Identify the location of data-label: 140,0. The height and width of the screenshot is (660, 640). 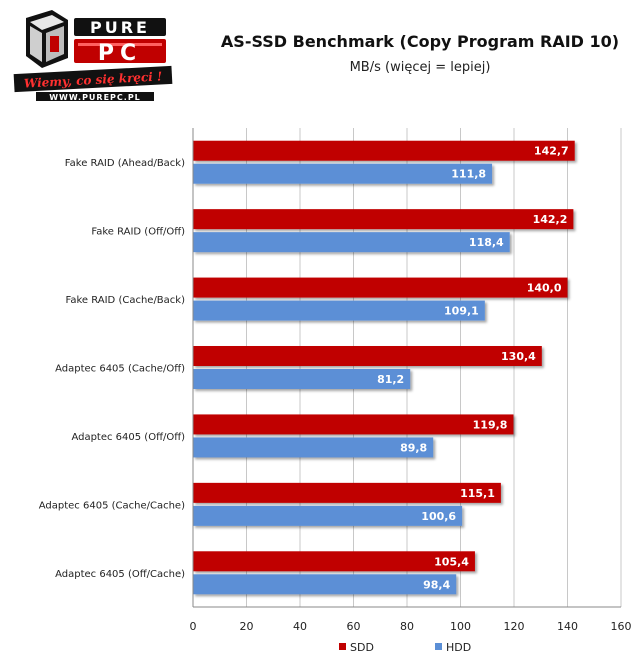
(544, 288).